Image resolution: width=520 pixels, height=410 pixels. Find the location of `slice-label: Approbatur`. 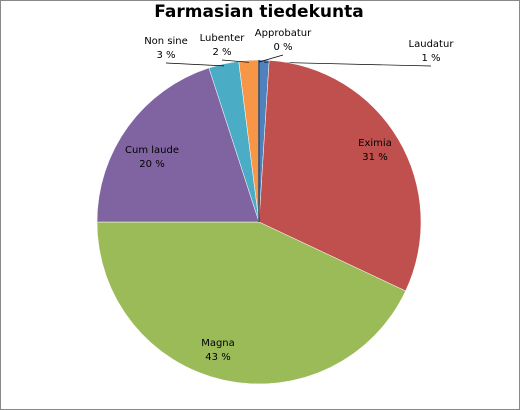

slice-label: Approbatur is located at coordinates (283, 33).